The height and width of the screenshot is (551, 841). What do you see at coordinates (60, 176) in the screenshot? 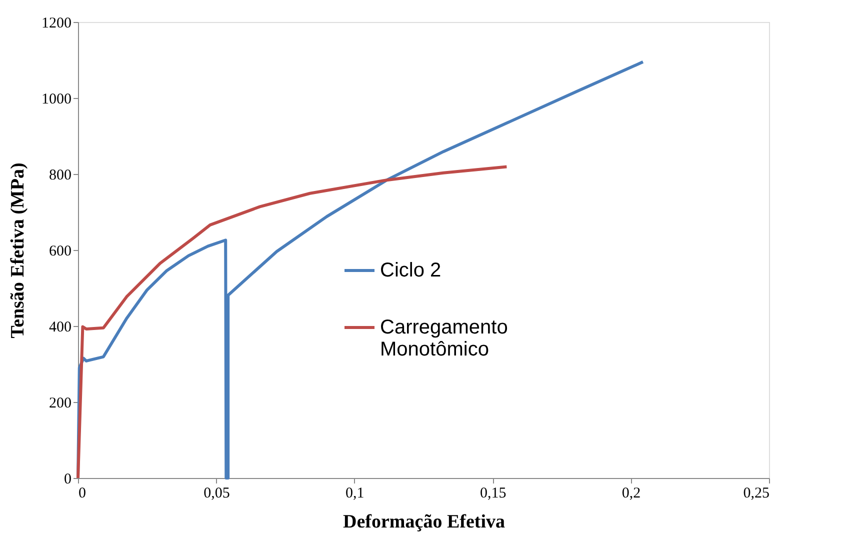
I see `y-tick-label: 800` at bounding box center [60, 176].